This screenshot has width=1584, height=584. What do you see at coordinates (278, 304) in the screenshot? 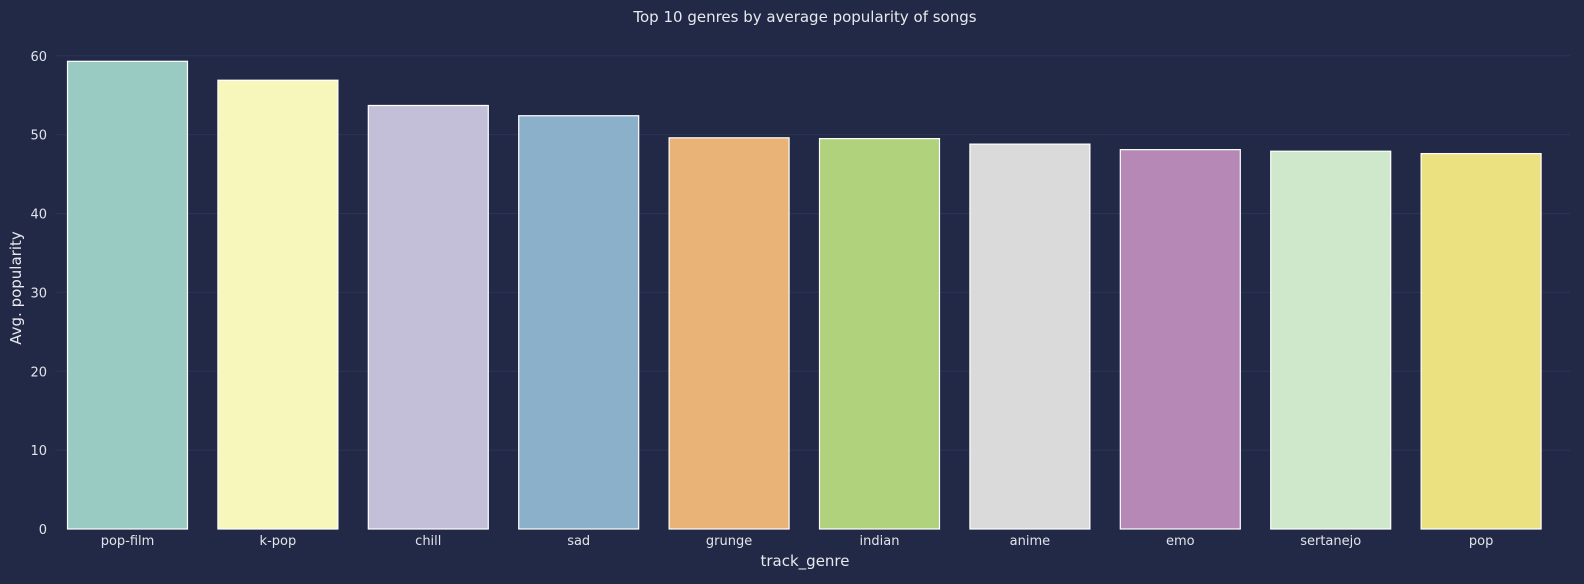
I see `bar-k-pop` at bounding box center [278, 304].